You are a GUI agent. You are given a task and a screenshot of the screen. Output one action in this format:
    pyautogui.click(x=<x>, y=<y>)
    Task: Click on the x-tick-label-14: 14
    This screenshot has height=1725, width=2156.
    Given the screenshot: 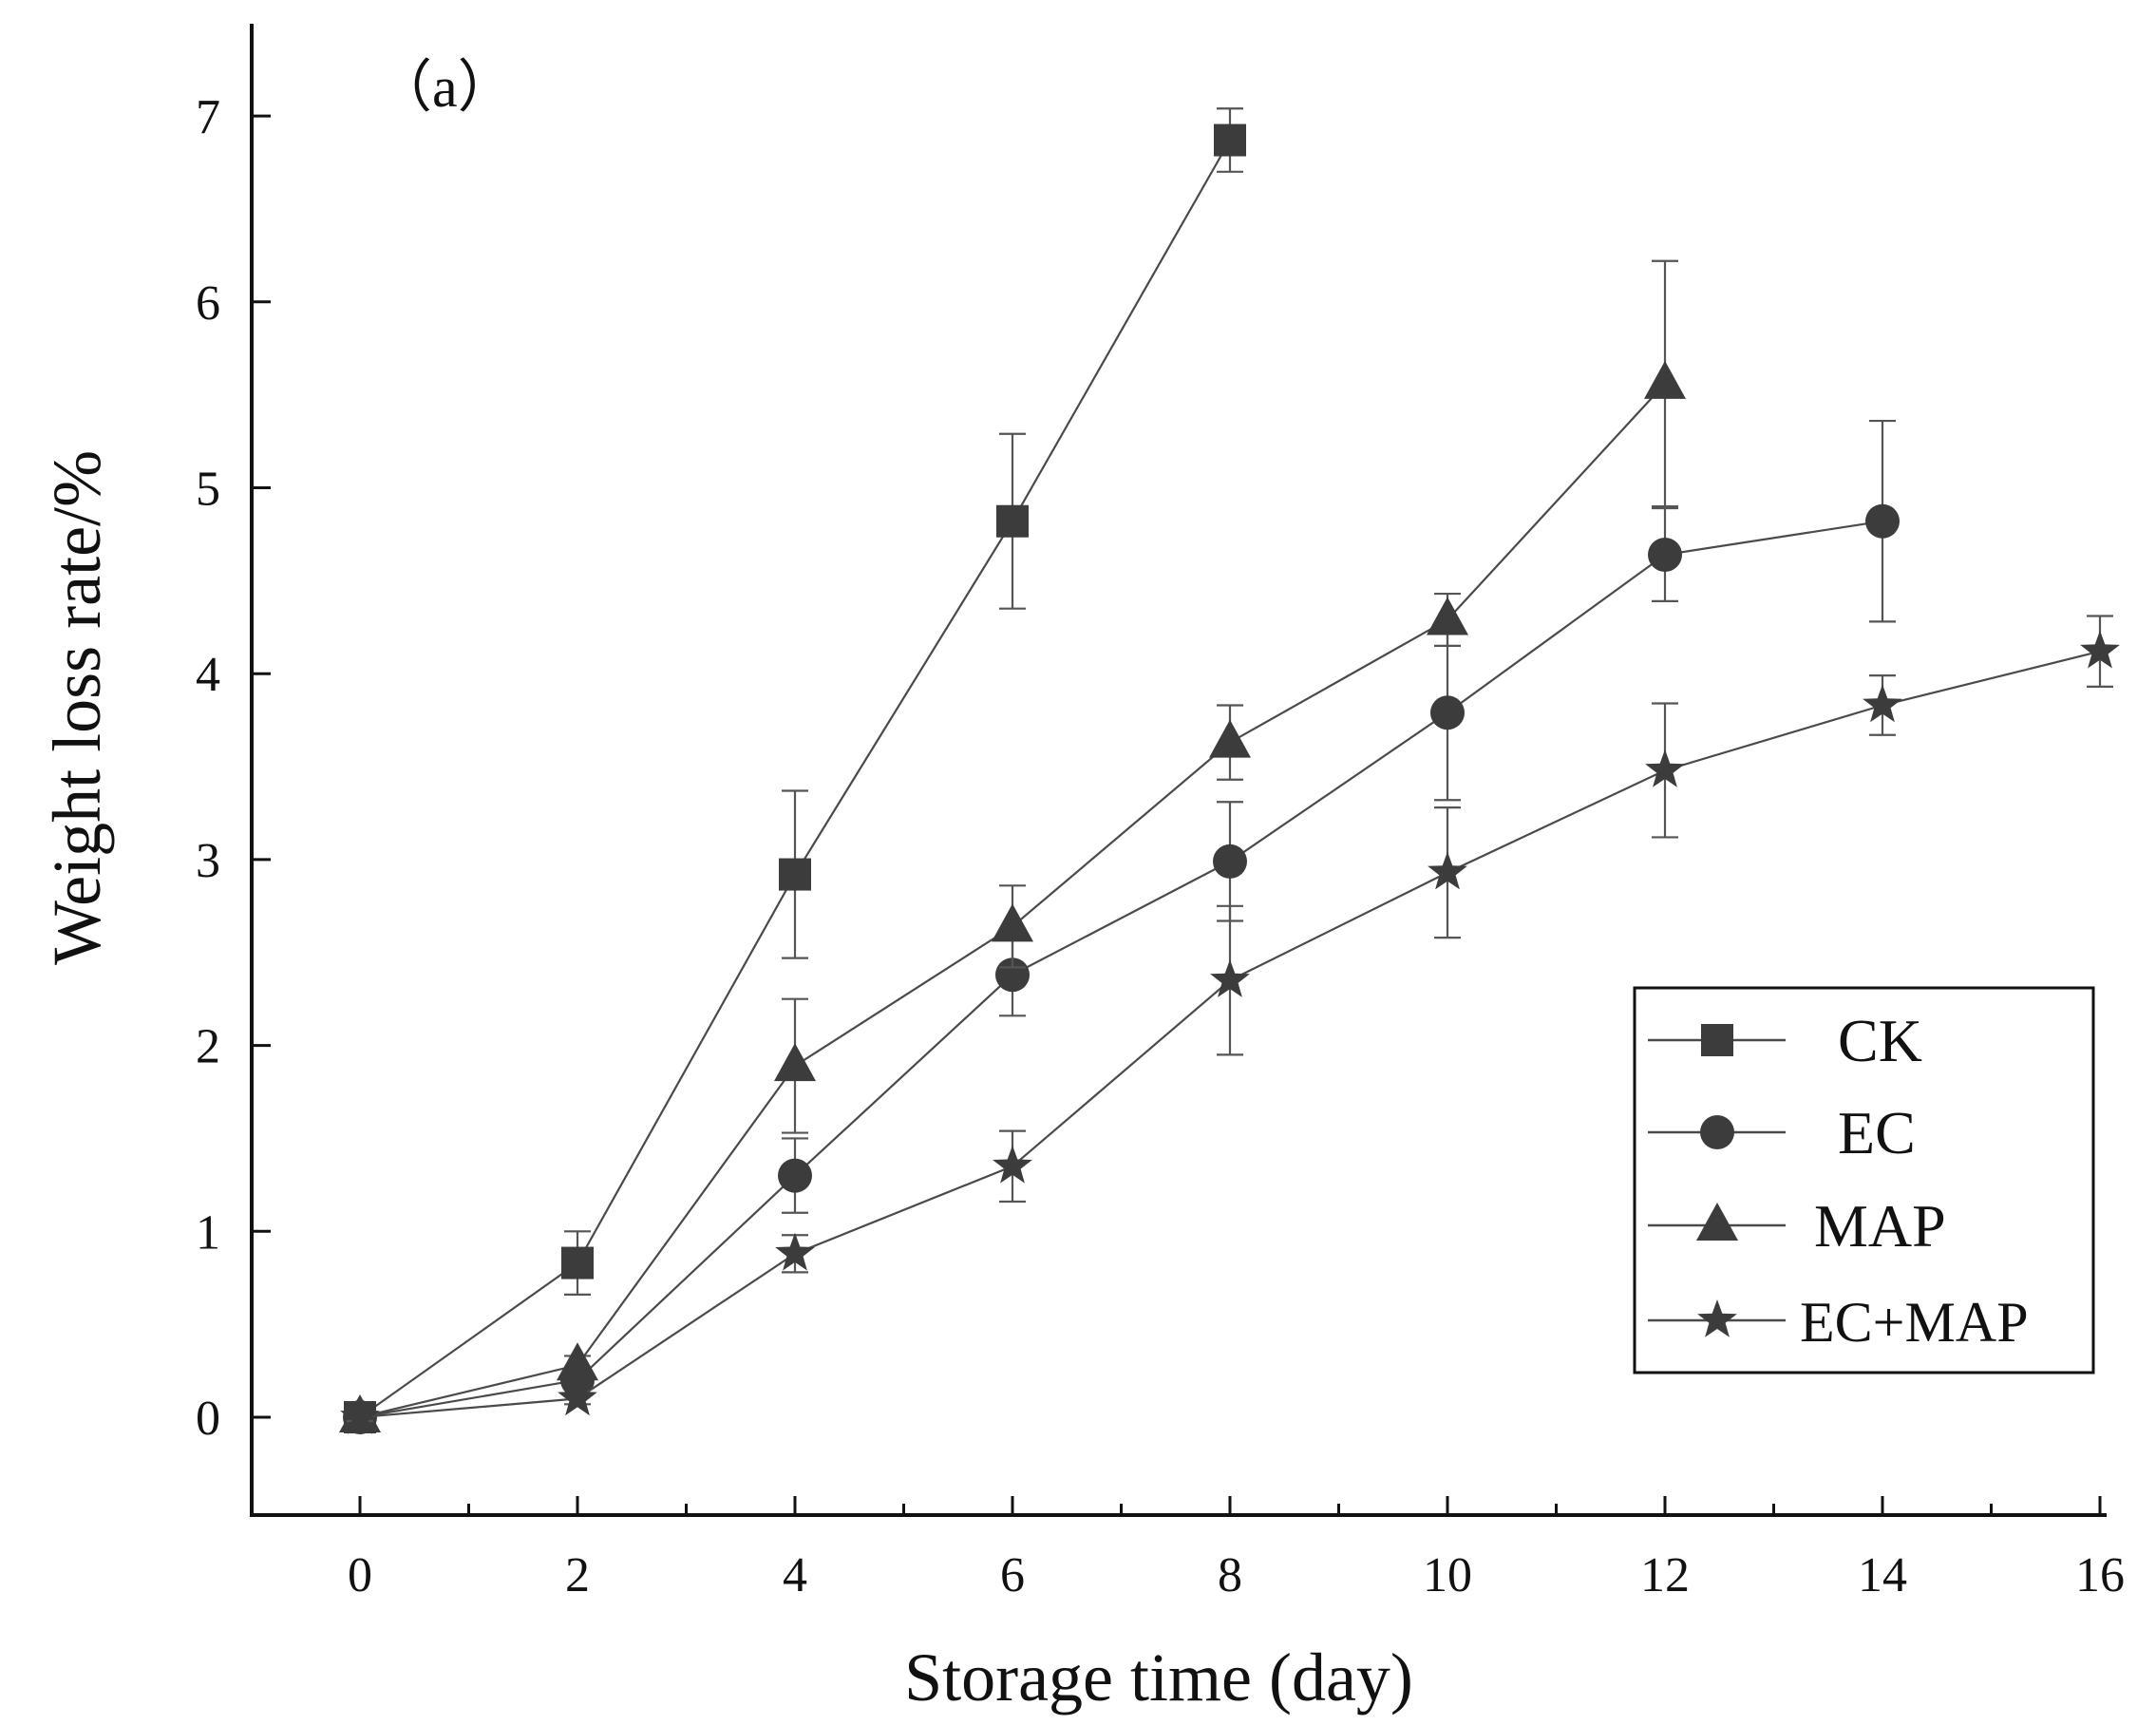 What is the action you would take?
    pyautogui.click(x=1883, y=1575)
    